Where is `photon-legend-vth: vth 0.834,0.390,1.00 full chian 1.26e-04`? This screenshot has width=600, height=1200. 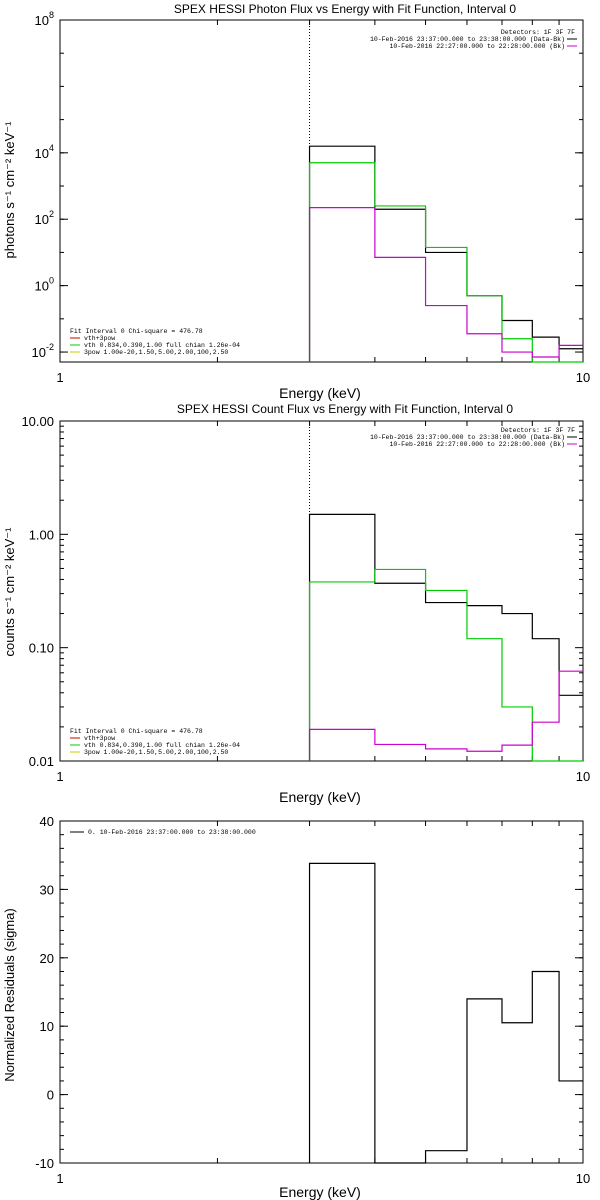 photon-legend-vth: vth 0.834,0.390,1.00 full chian 1.26e-04 is located at coordinates (162, 345).